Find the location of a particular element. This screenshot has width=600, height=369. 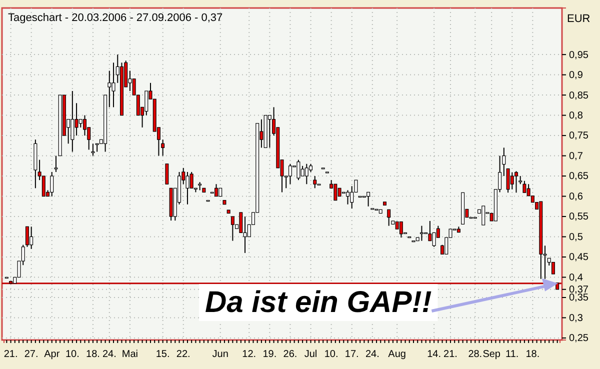

y-tick-label: 0,8 is located at coordinates (576, 116).